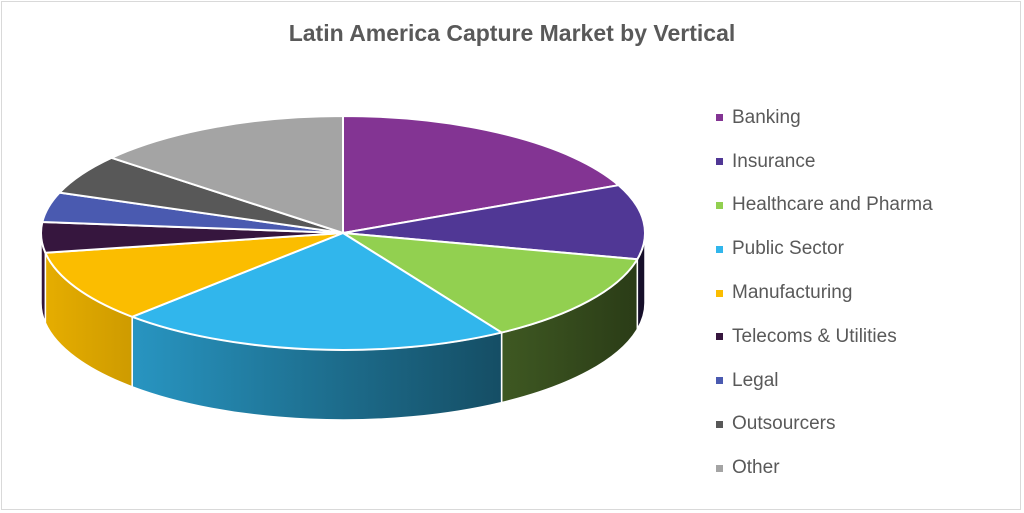 This screenshot has width=1024, height=513. I want to click on legend-item-outsourcers: Outsourcers, so click(824, 425).